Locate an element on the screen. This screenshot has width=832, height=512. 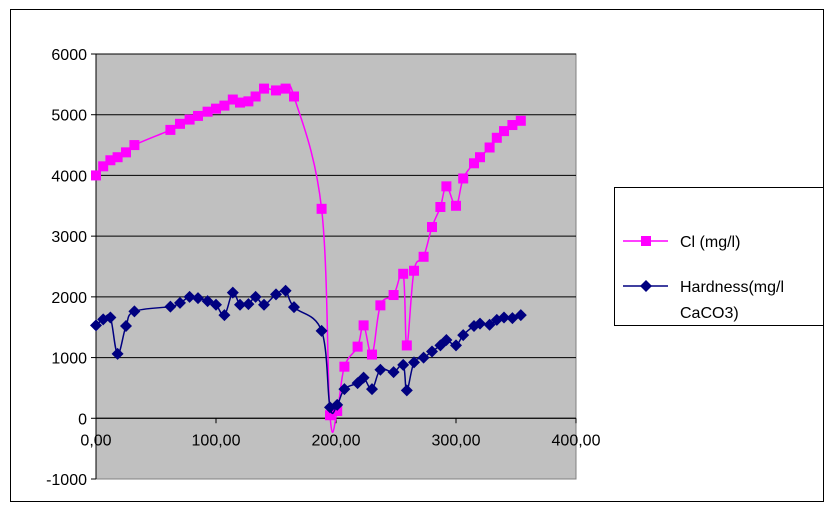
legend: Cl (mg/l) Hardness(mg/l CaCO3) is located at coordinates (719, 256).